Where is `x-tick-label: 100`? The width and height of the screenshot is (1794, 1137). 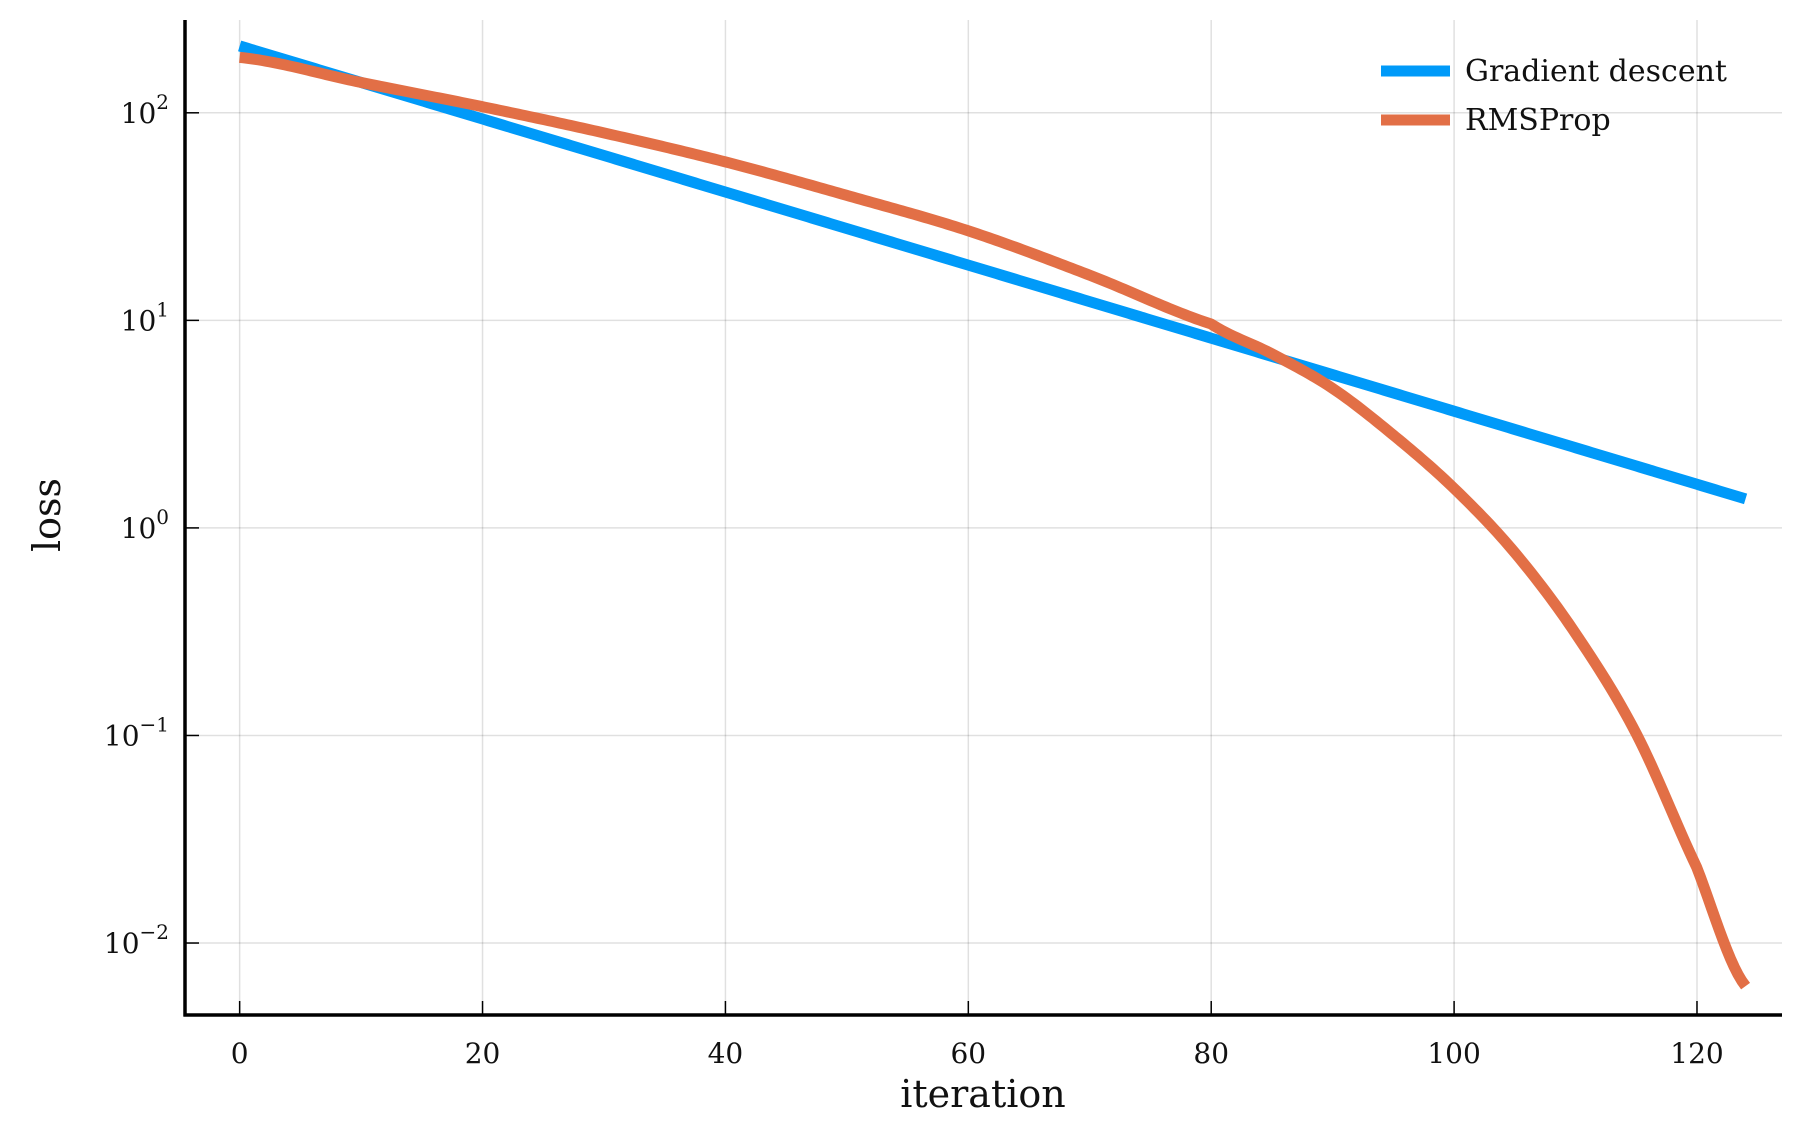
x-tick-label: 100 is located at coordinates (1453, 1053).